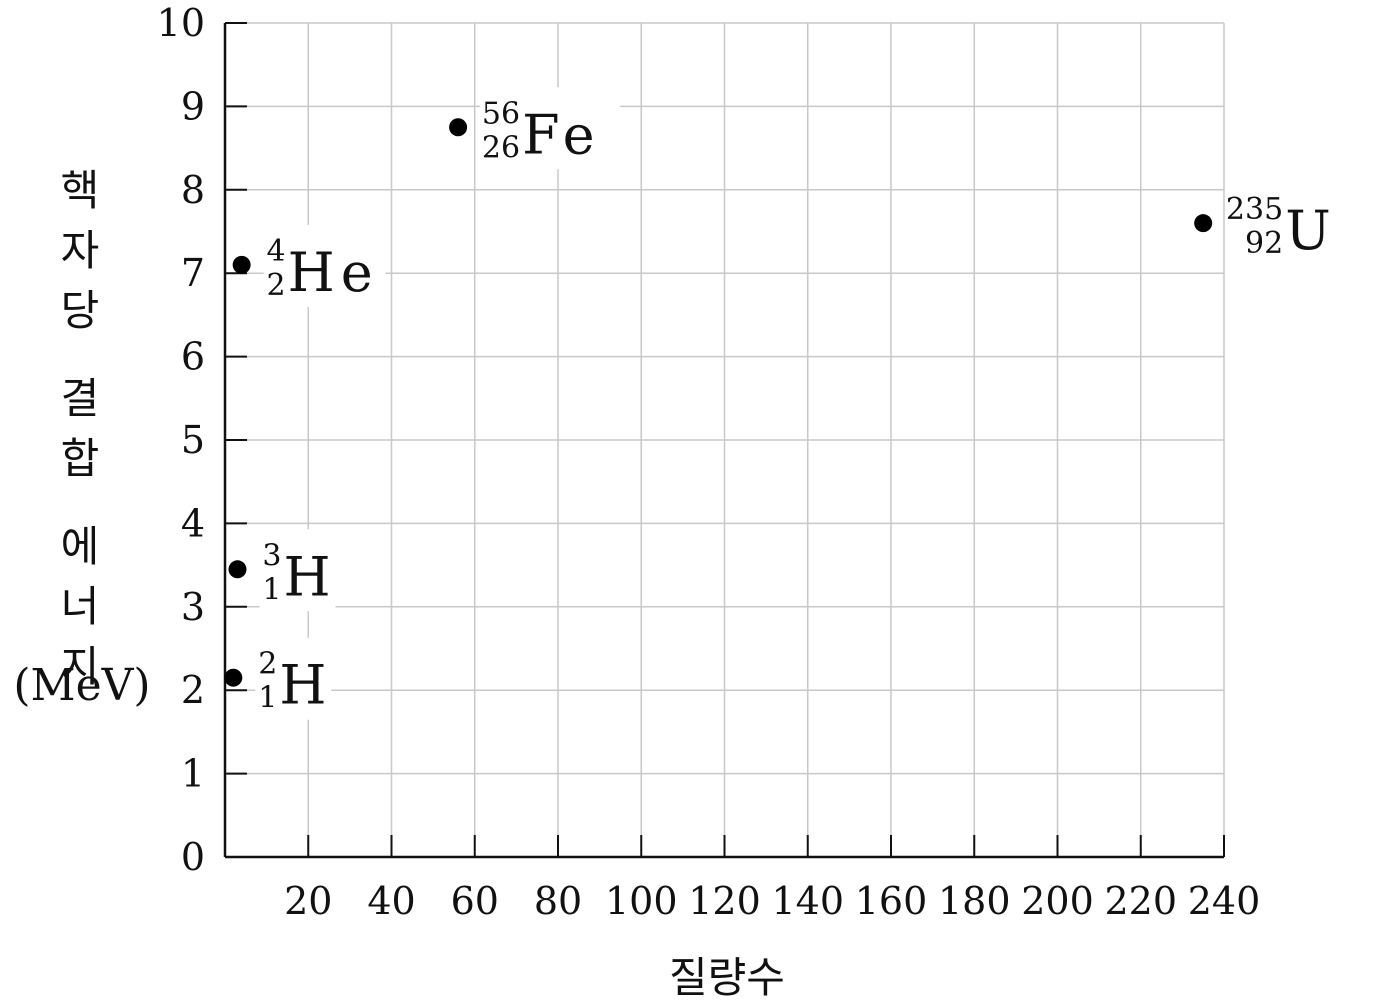 This screenshot has height=1002, width=1373. Describe the element at coordinates (80, 606) in the screenshot. I see `y-axis-label-char: 너` at that location.